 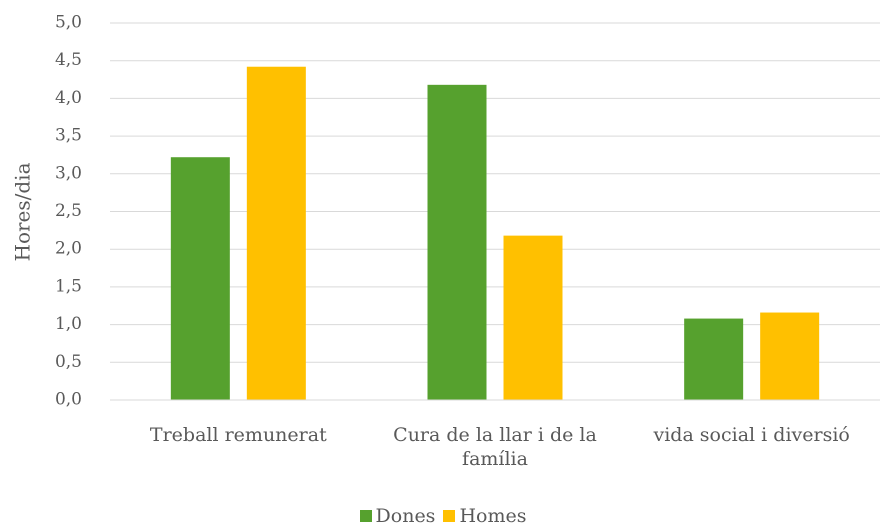 I want to click on x-tick-label: vida social i diversió, so click(x=751, y=435).